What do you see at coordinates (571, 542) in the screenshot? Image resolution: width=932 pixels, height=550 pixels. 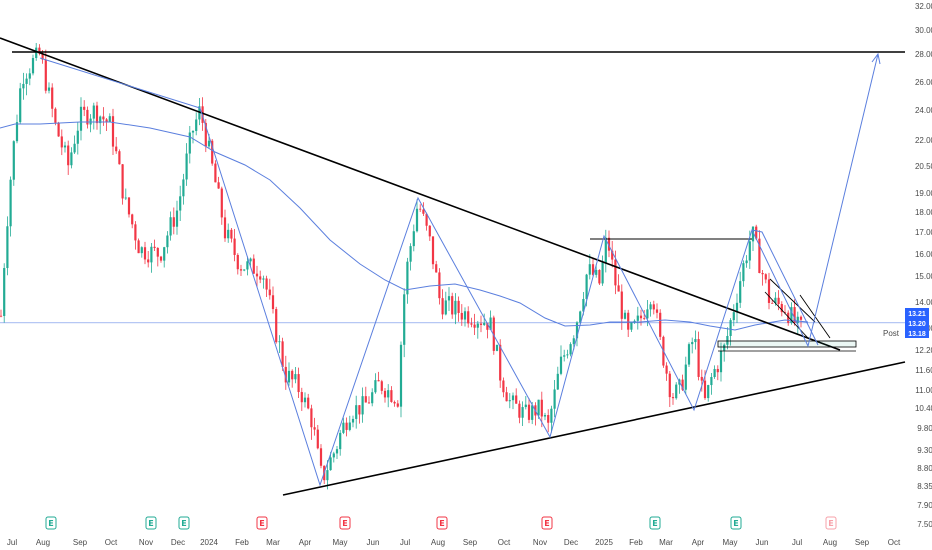 I see `x-tick-label: Dec` at bounding box center [571, 542].